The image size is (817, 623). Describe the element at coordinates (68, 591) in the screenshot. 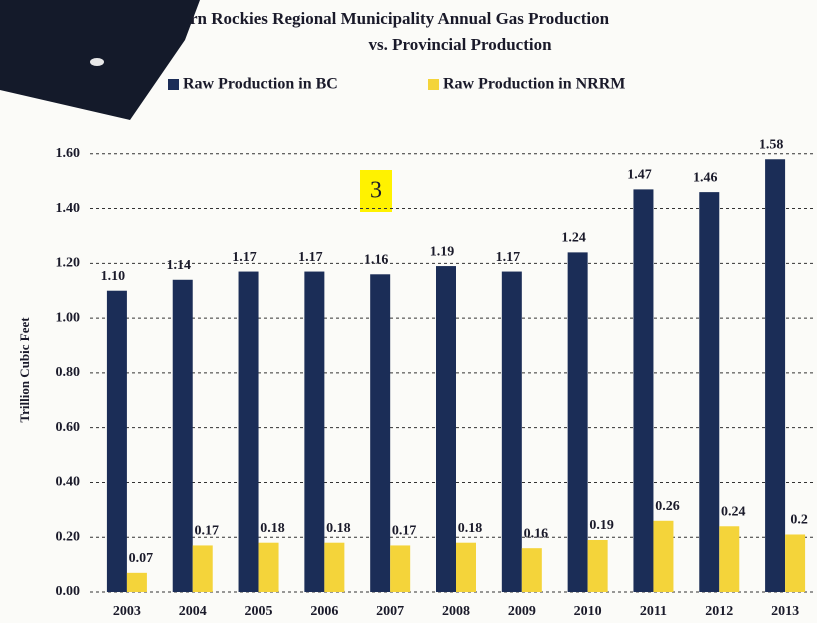

I see `y-tick-label: 0.00` at that location.